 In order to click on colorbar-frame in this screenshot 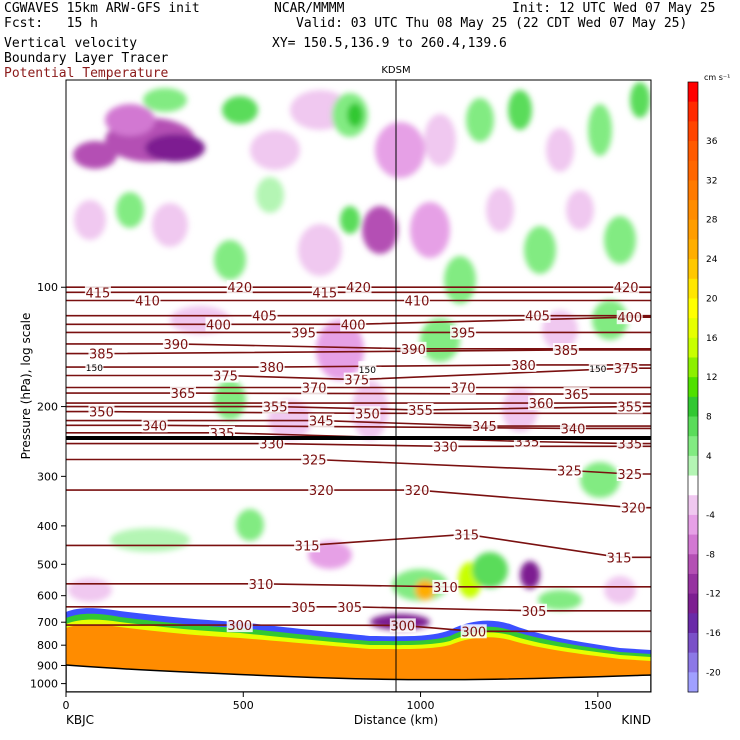, I will do `click(693, 387)`.